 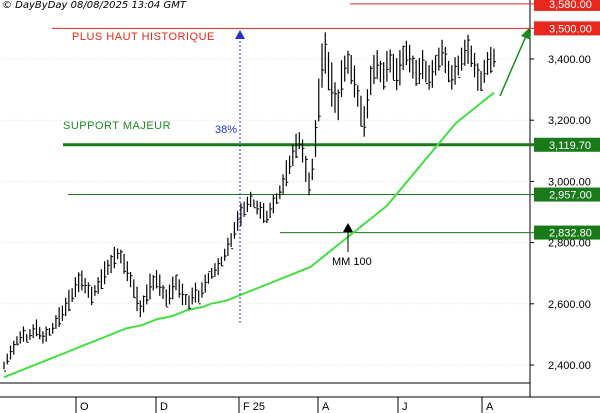 What do you see at coordinates (348, 237) in the screenshot?
I see `ma-pointer-arrow-icon` at bounding box center [348, 237].